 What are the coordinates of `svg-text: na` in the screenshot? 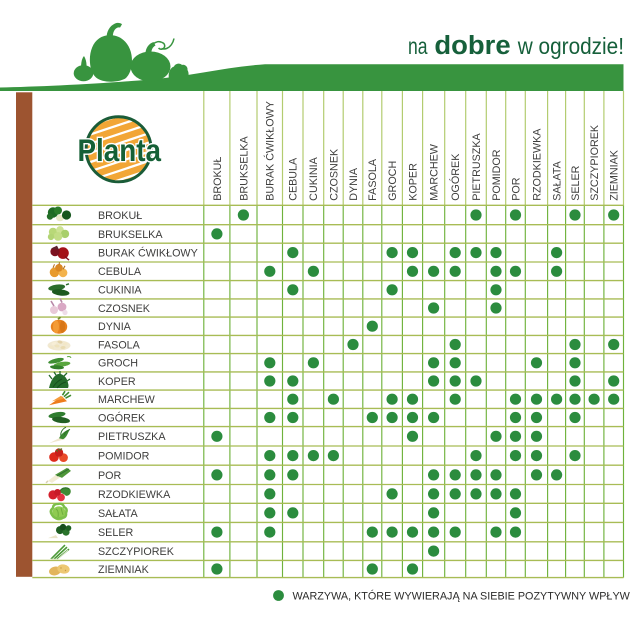 It's located at (418, 46).